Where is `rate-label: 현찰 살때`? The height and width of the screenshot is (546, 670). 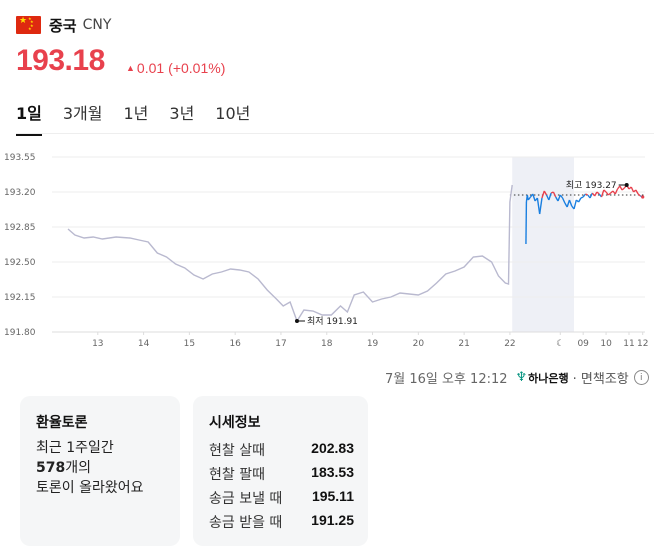
rate-label: 현찰 살때 is located at coordinates (237, 450).